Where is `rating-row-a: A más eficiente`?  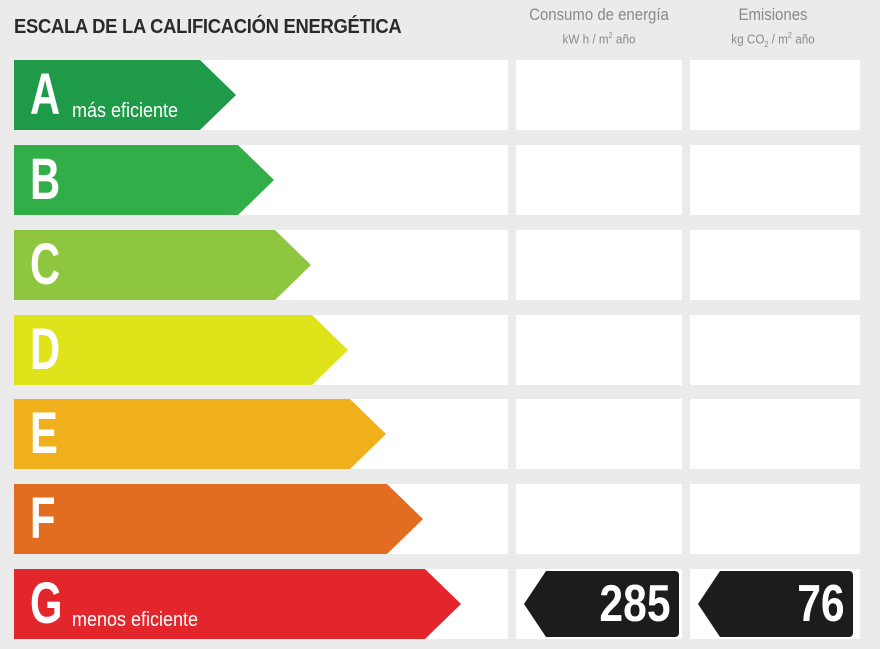
rating-row-a: A más eficiente is located at coordinates (440, 96).